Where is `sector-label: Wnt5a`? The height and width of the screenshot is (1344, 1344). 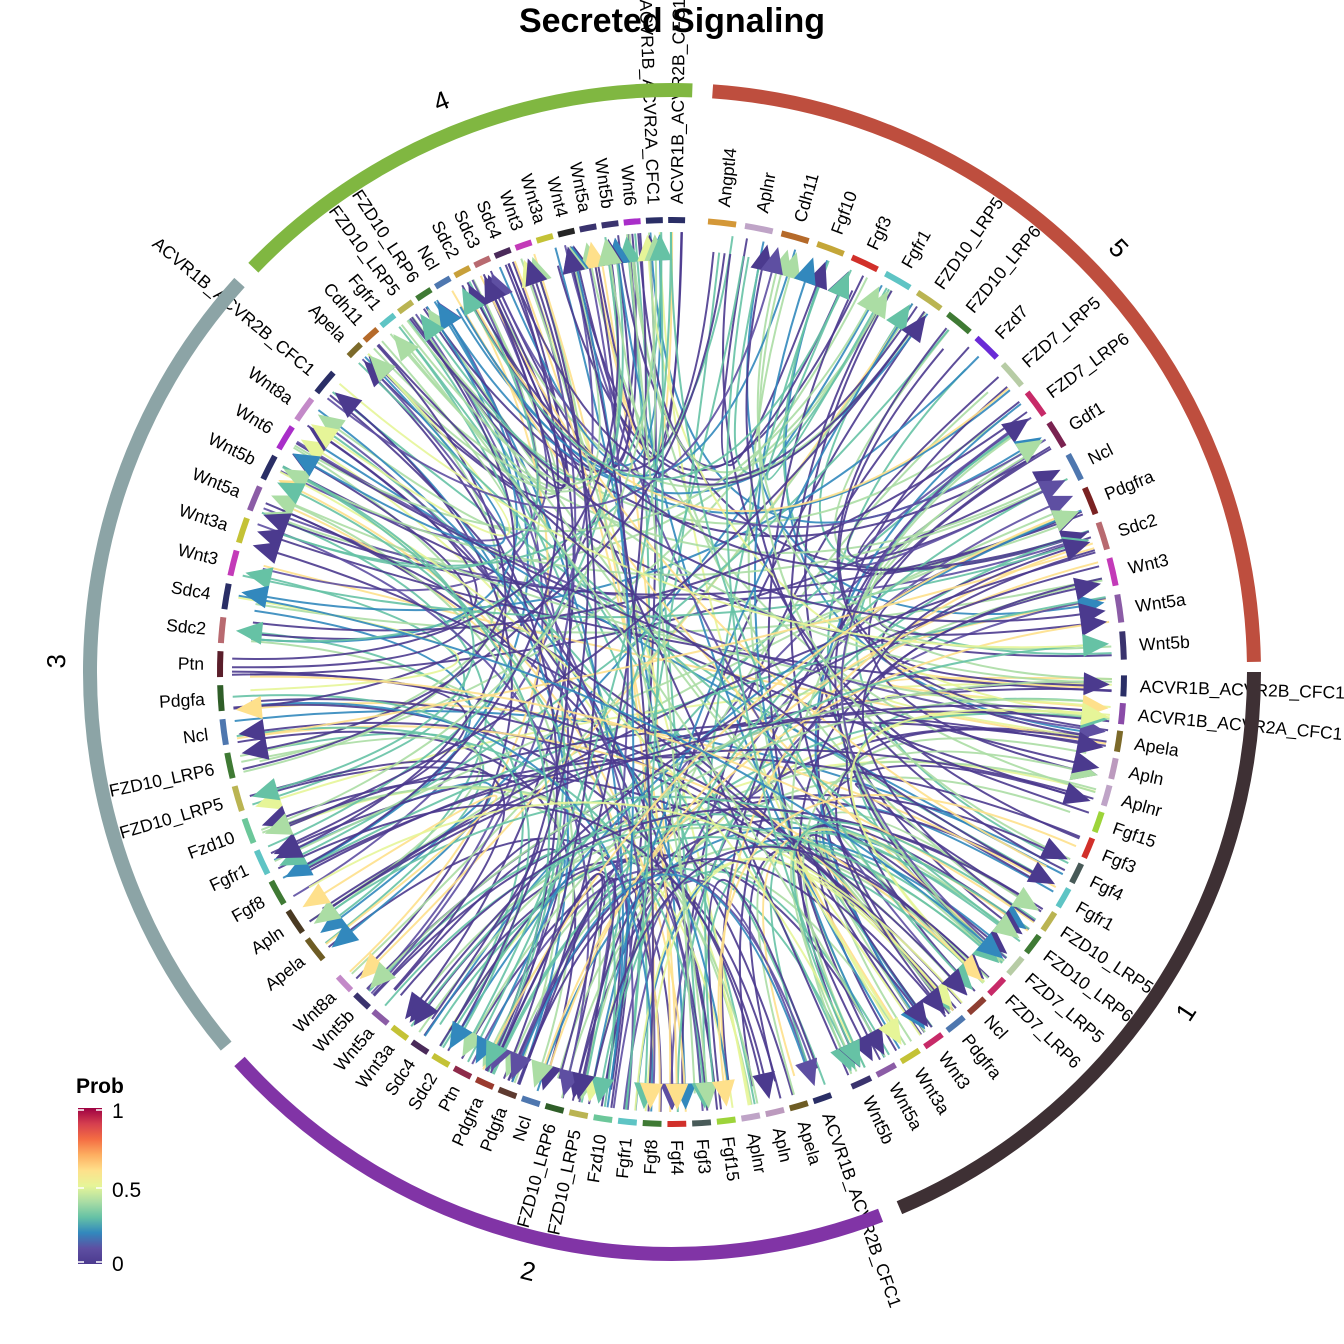
sector-label: Wnt5a is located at coordinates (216, 483).